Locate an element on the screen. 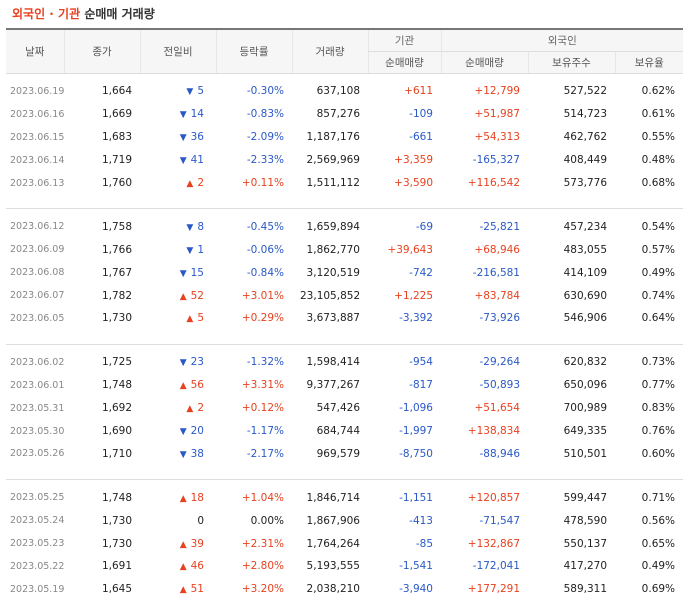  change-cell: ▼ 8 is located at coordinates (178, 226).